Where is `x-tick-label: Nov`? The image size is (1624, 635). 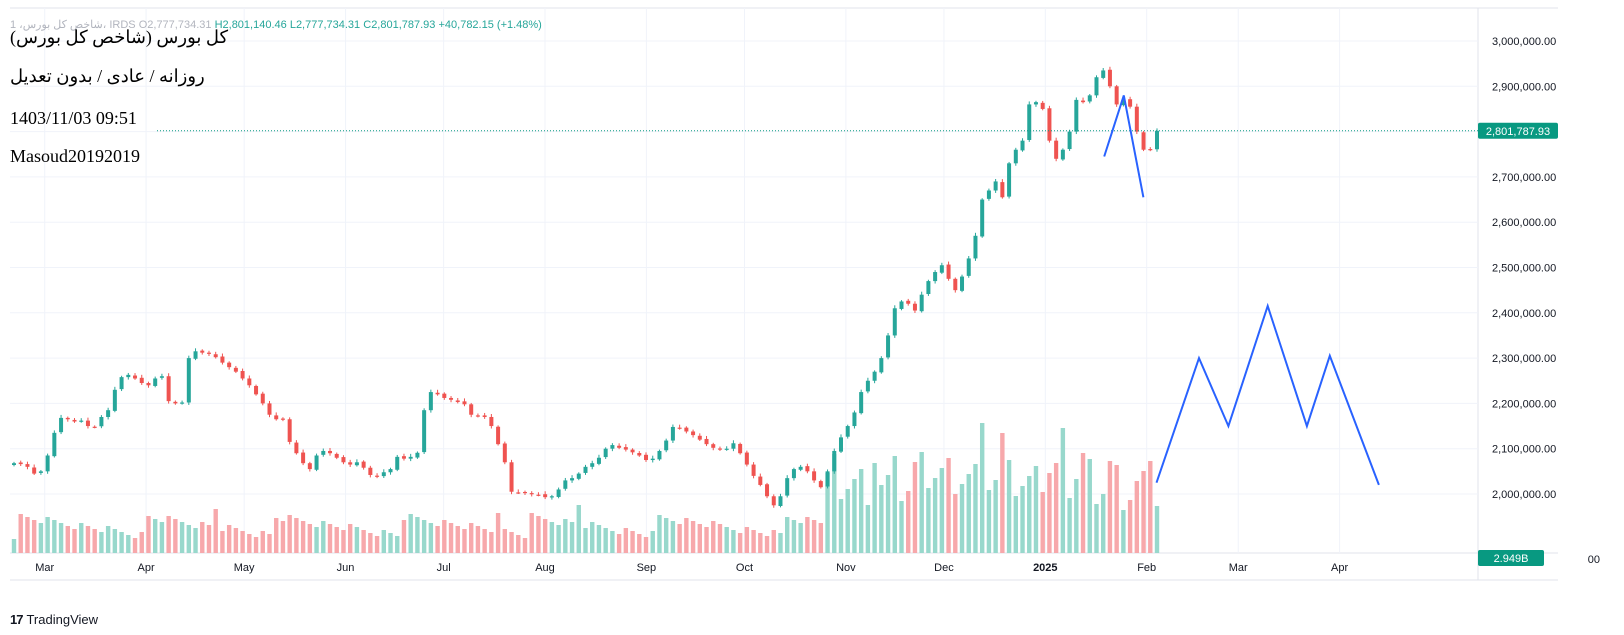 x-tick-label: Nov is located at coordinates (846, 568).